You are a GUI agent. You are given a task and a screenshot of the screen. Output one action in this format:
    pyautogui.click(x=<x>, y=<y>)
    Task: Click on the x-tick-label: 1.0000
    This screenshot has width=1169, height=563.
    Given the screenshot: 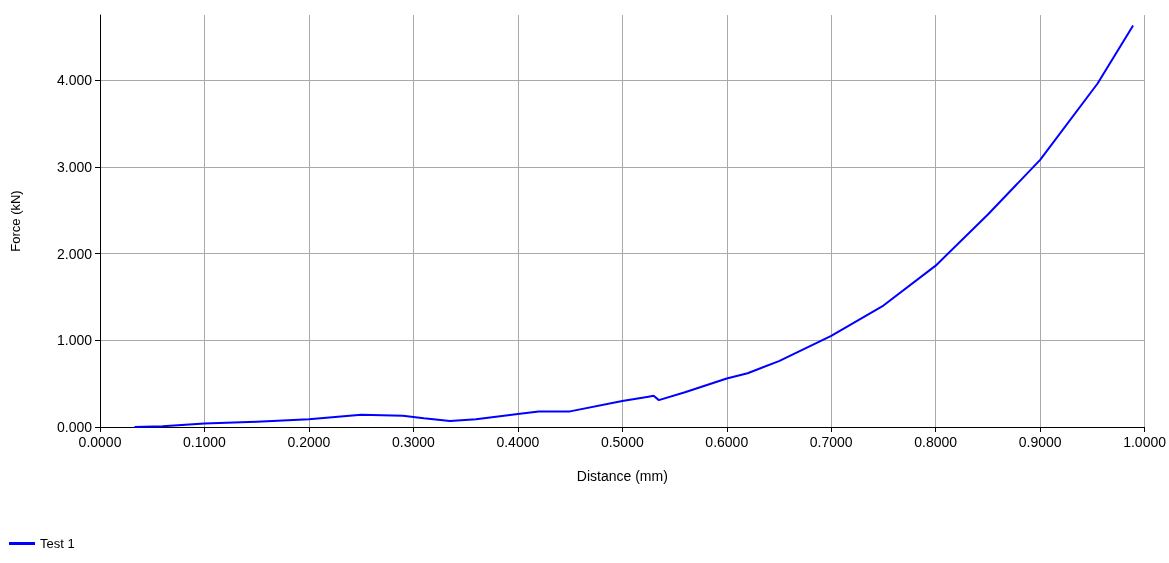 What is the action you would take?
    pyautogui.click(x=1145, y=442)
    